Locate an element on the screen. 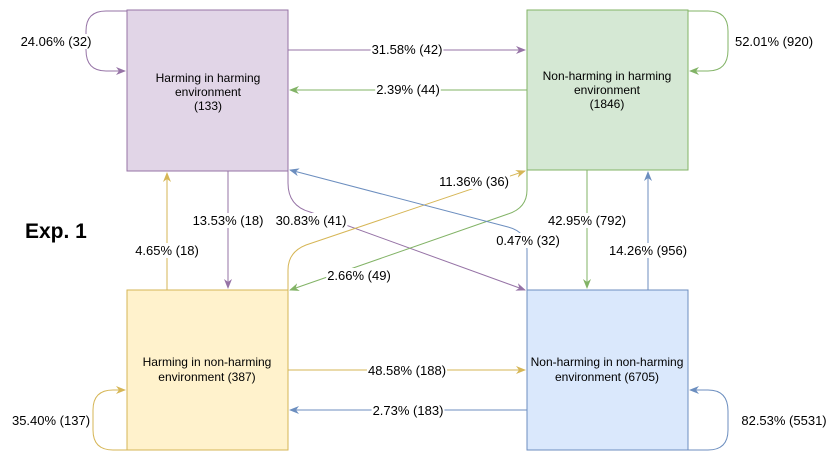  edge-label-hh-to-hn: 13.53% (18) is located at coordinates (228, 220).